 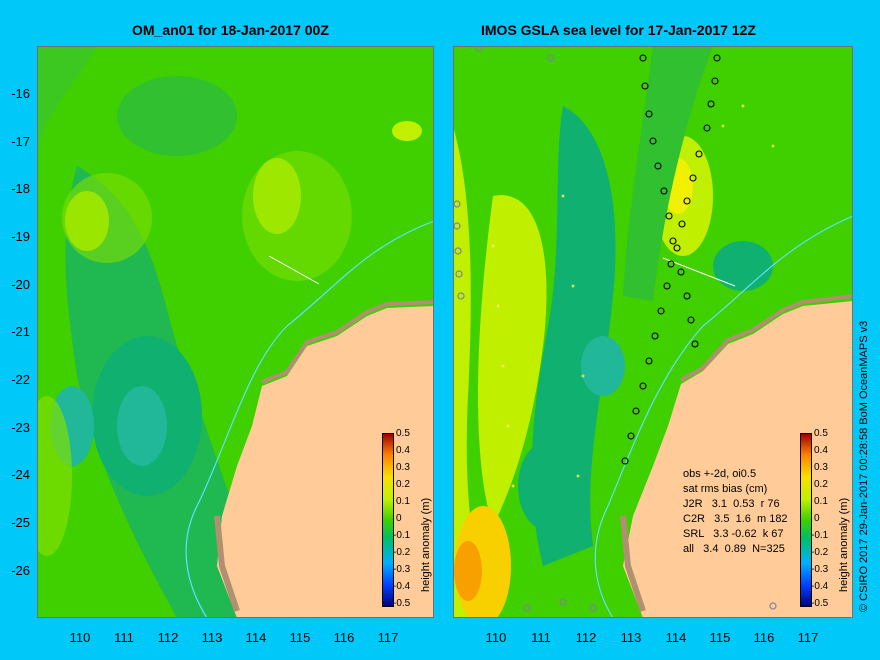 I want to click on y-tick-label: -18, so click(x=20, y=188).